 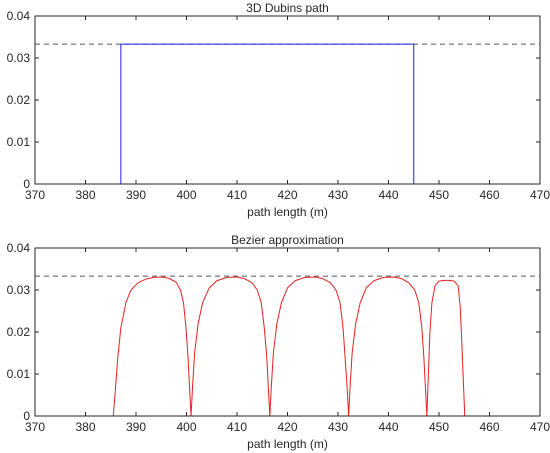 I want to click on dubins-x-tick-label: 380, so click(x=85, y=195).